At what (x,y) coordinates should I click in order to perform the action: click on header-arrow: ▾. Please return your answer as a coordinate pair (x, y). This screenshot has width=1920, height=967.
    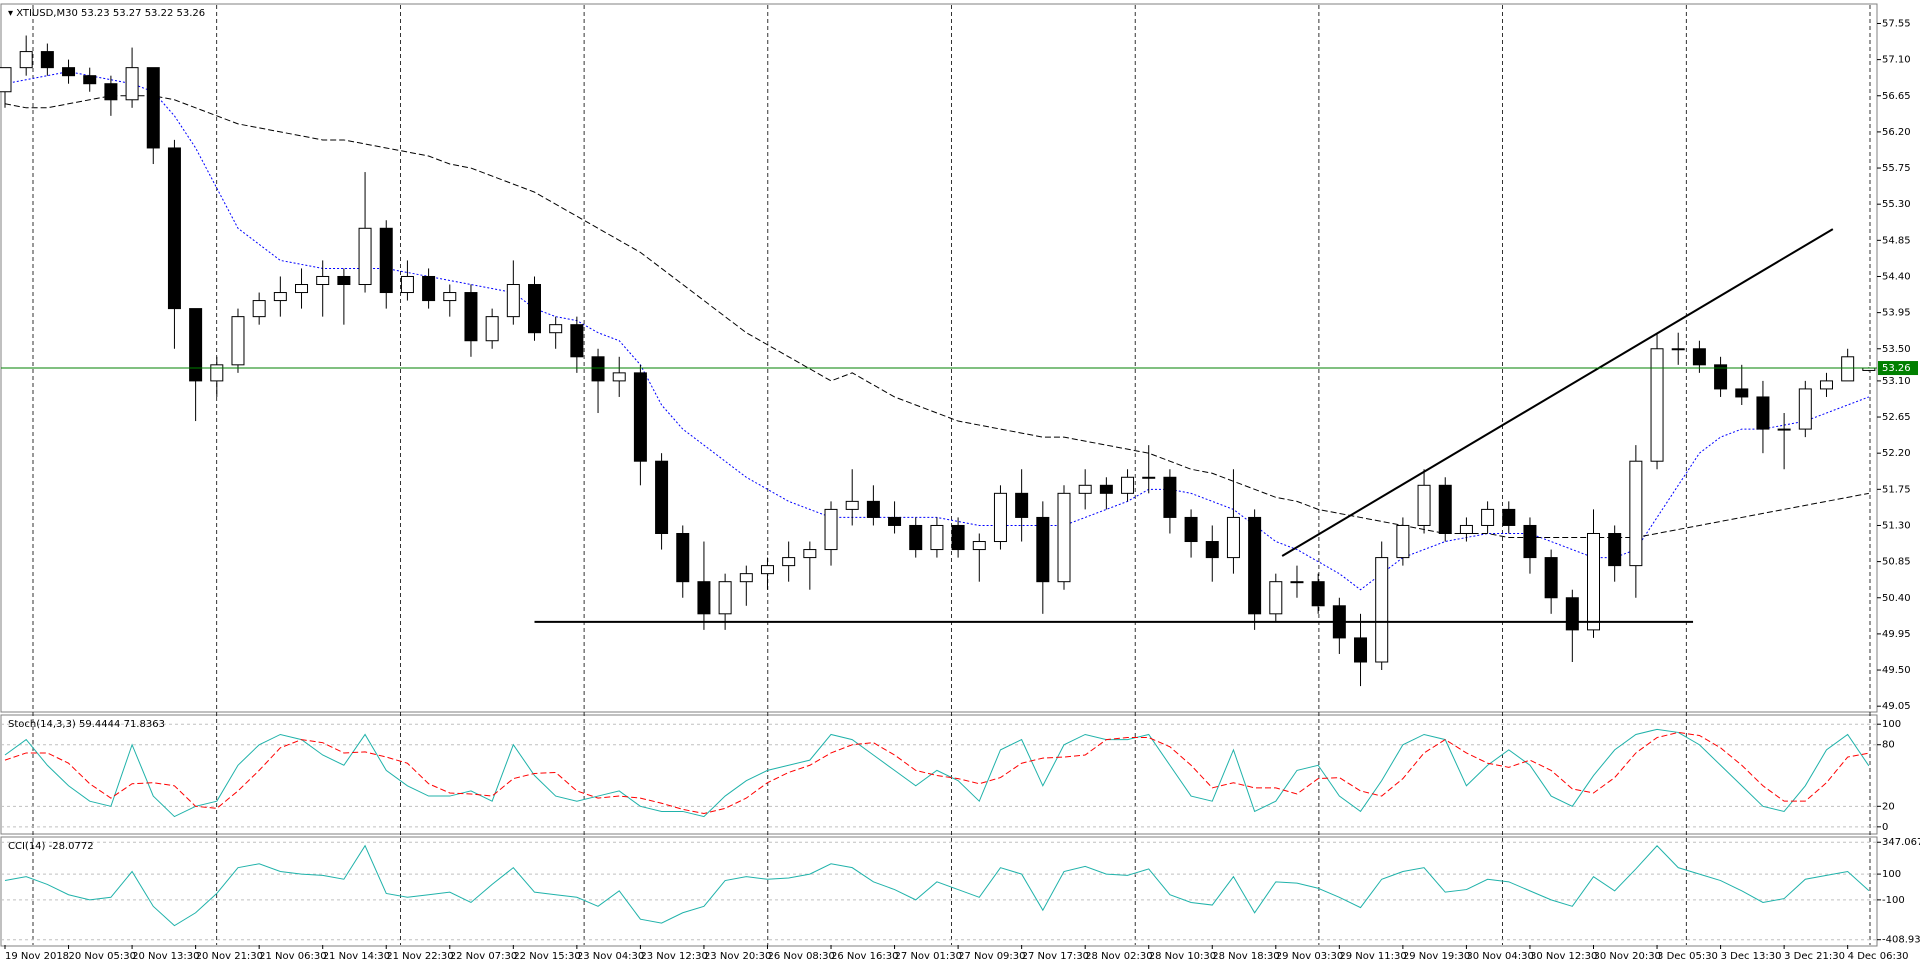
    Looking at the image, I should click on (12, 13).